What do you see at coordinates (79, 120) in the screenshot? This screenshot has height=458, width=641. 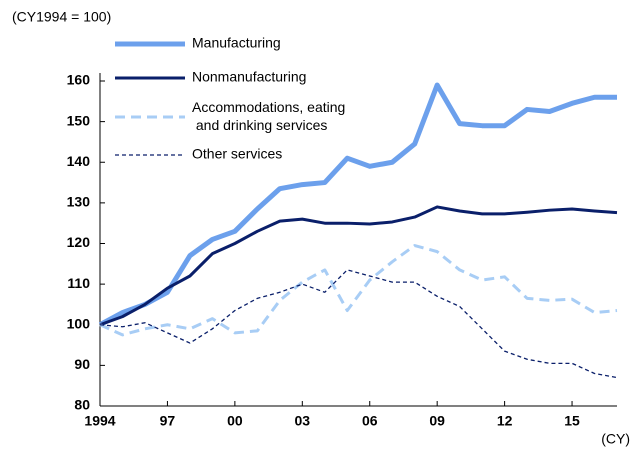 I see `y-tick-label: 150` at bounding box center [79, 120].